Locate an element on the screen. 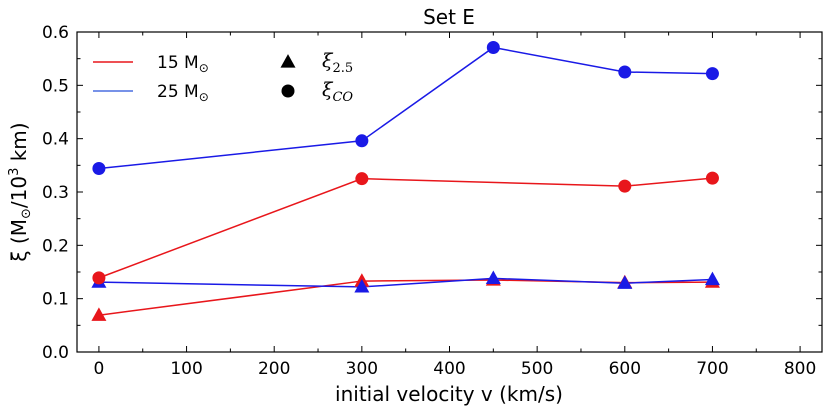  x-tick-label-6: 600 is located at coordinates (625, 369).